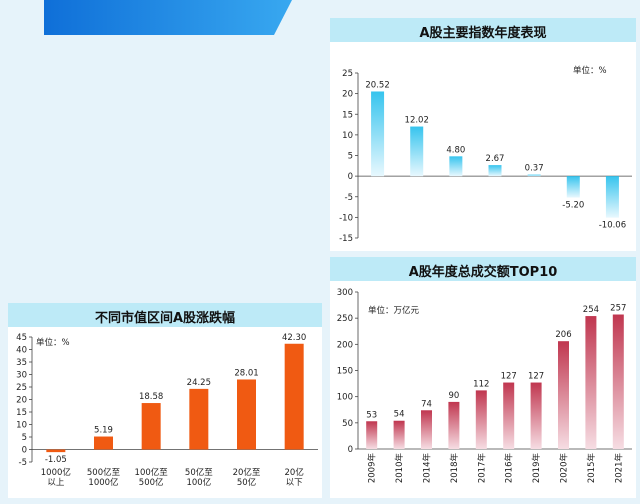 The image size is (640, 504). What do you see at coordinates (483, 272) in the screenshot?
I see `volume-chart-title: A股年度总成交额TOP10` at bounding box center [483, 272].